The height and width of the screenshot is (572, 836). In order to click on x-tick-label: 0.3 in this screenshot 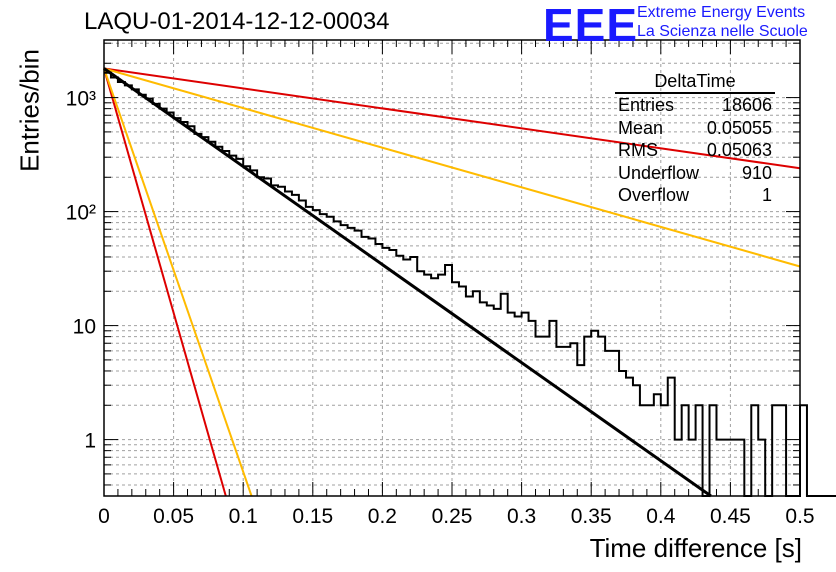, I will do `click(521, 516)`.